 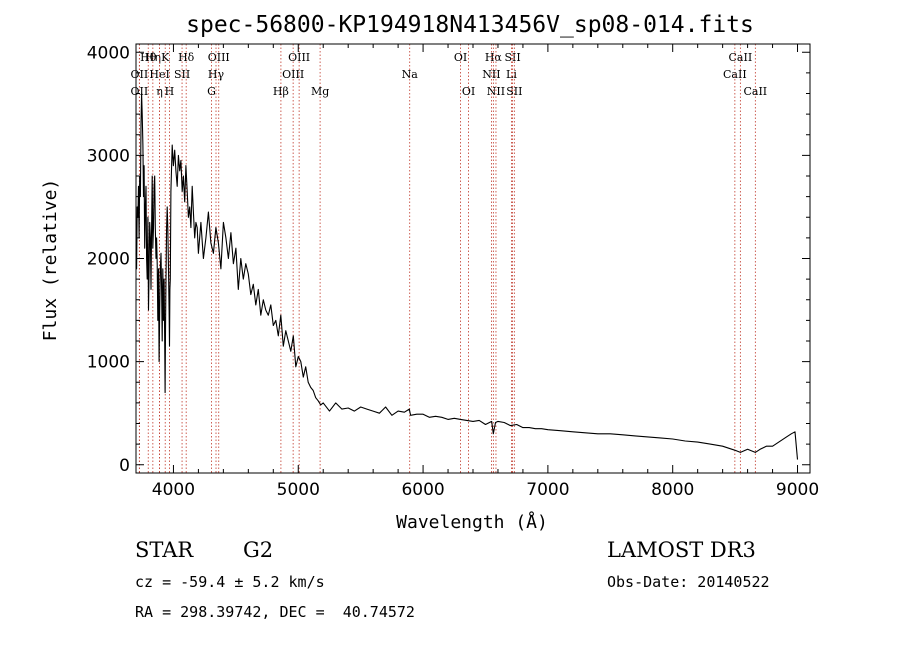 I want to click on line-marker-label-21: NII, so click(x=491, y=74).